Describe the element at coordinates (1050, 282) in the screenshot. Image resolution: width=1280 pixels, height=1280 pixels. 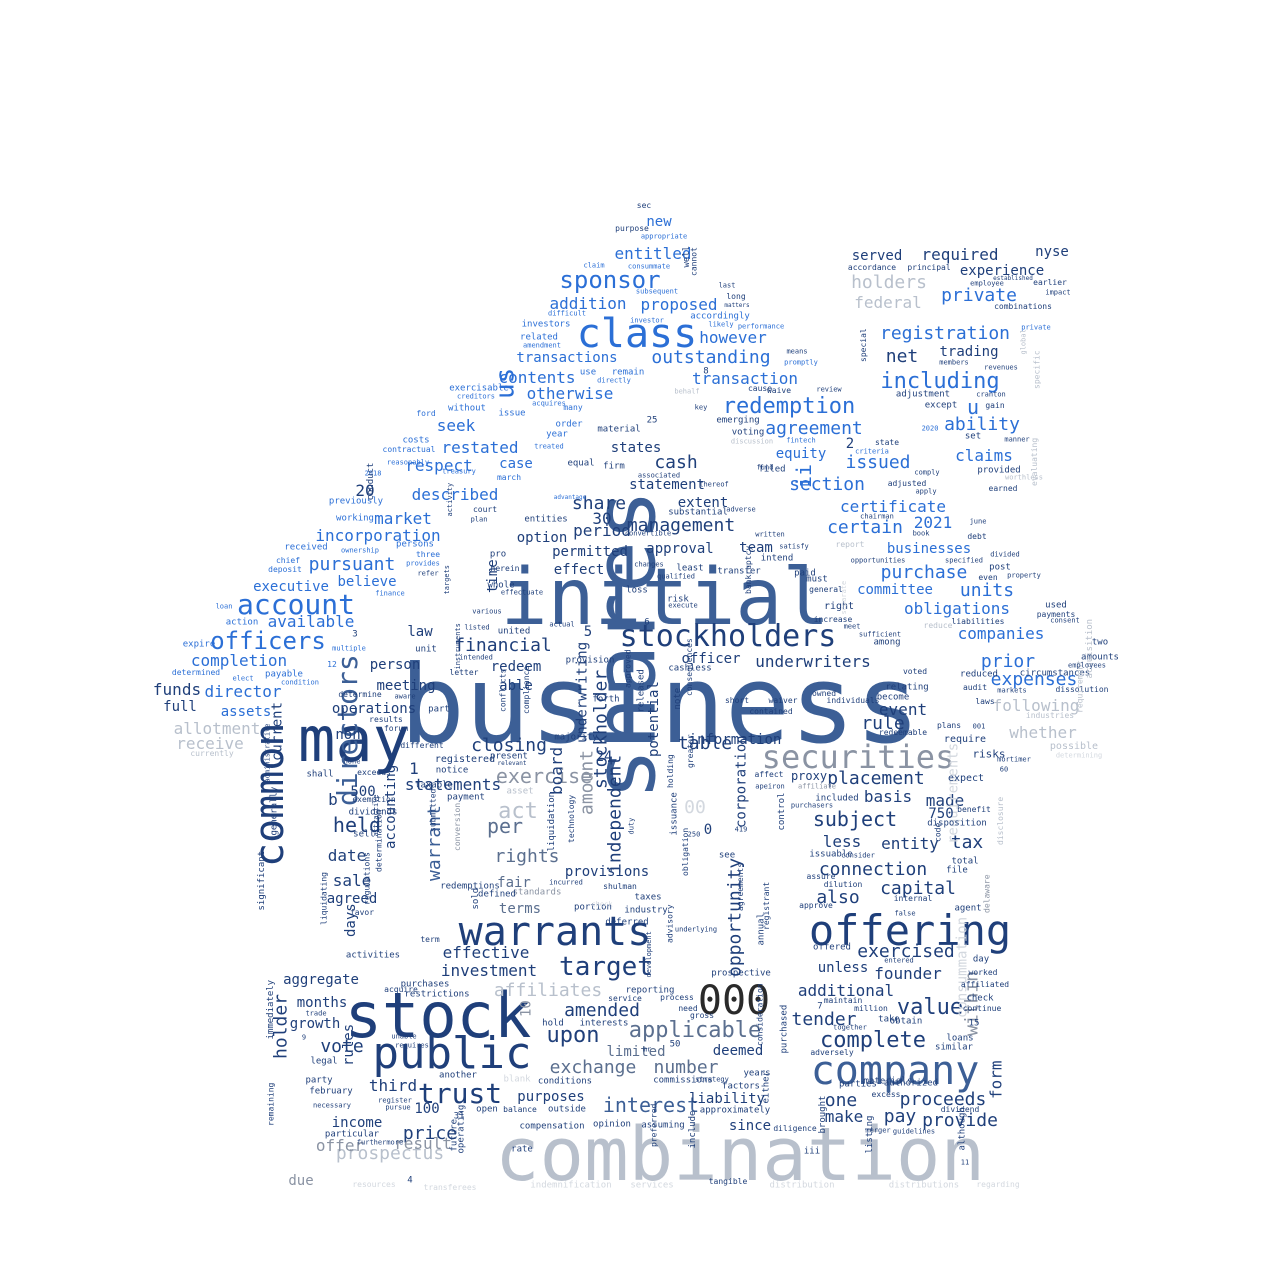
I see `word-earlier: earlier` at that location.